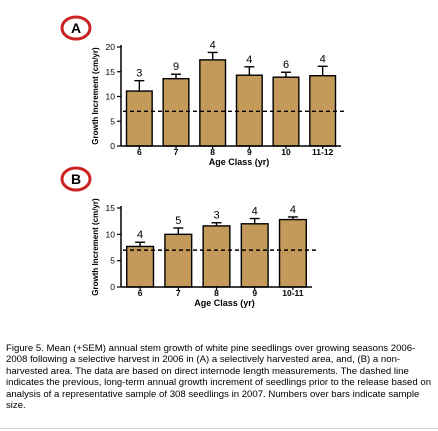 This screenshot has height=431, width=438. I want to click on panel-a-x-tick-label: 7, so click(176, 152).